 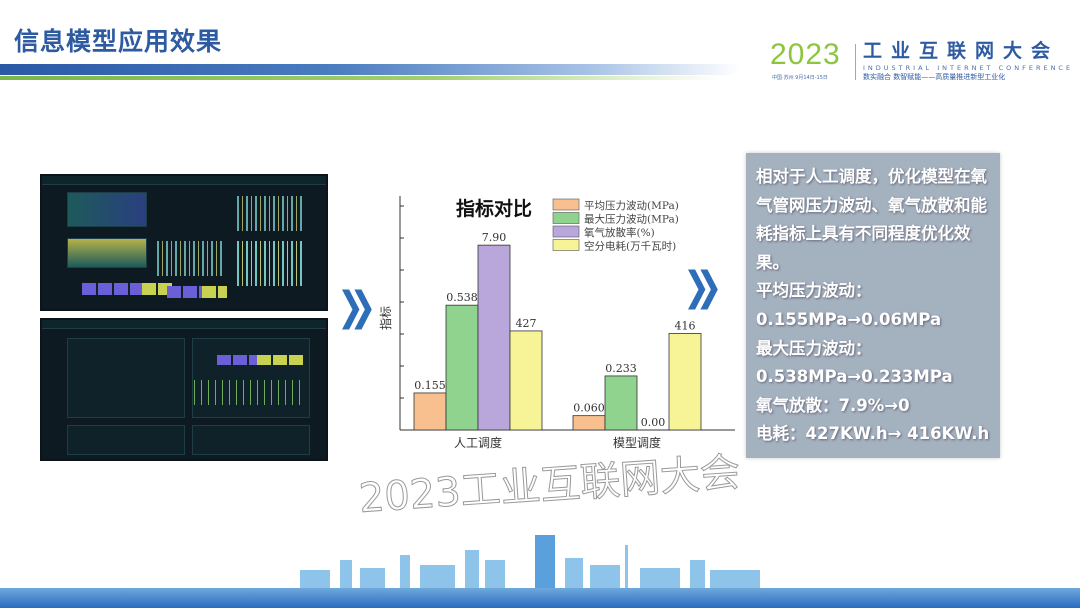 I want to click on header-band-blue, so click(x=370, y=69).